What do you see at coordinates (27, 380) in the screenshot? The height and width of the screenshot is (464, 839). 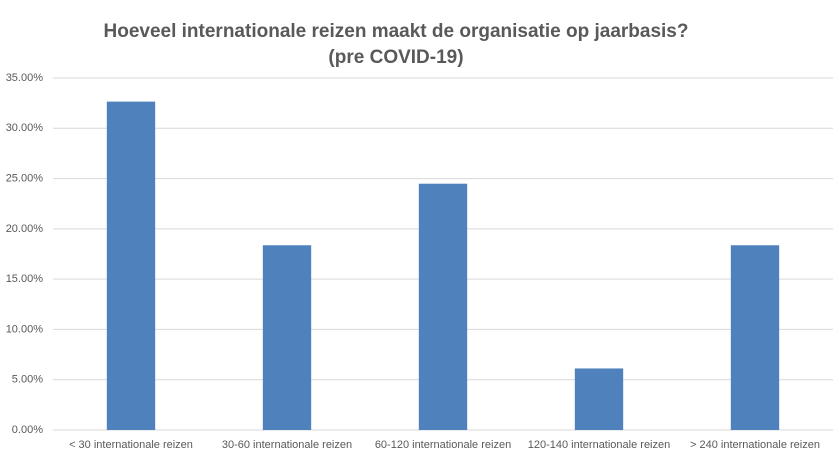 I see `y-tick-label: 5.00%` at bounding box center [27, 380].